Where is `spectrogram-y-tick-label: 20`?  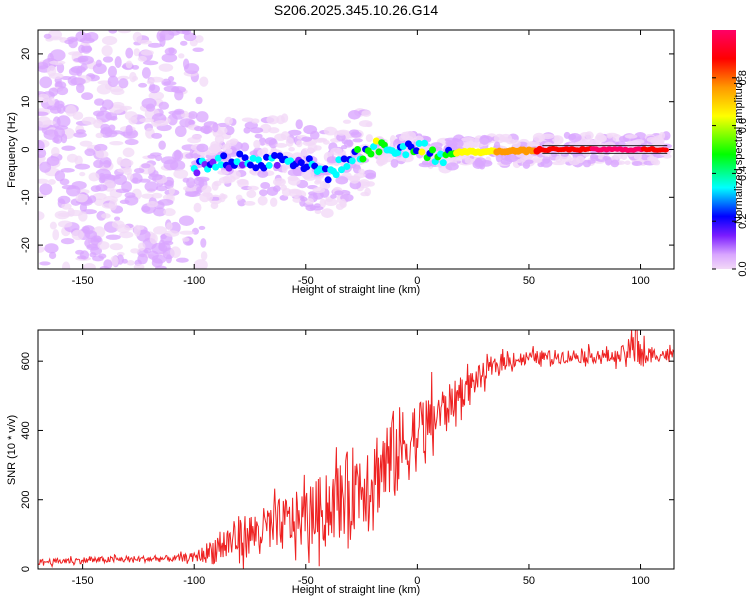
spectrogram-y-tick-label: 20 is located at coordinates (26, 54).